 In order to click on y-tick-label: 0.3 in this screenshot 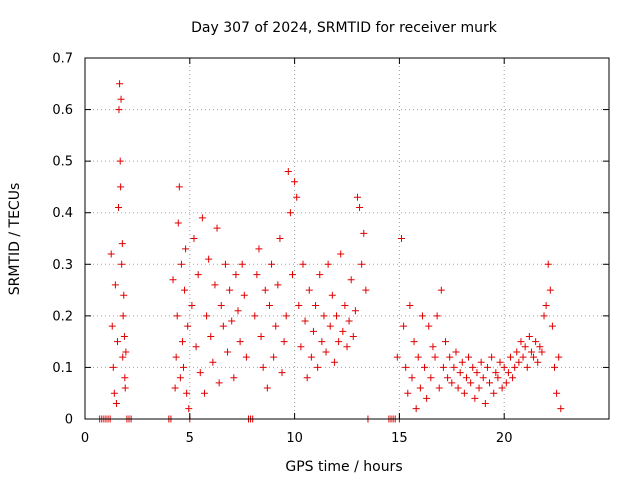, I will do `click(62, 265)`.